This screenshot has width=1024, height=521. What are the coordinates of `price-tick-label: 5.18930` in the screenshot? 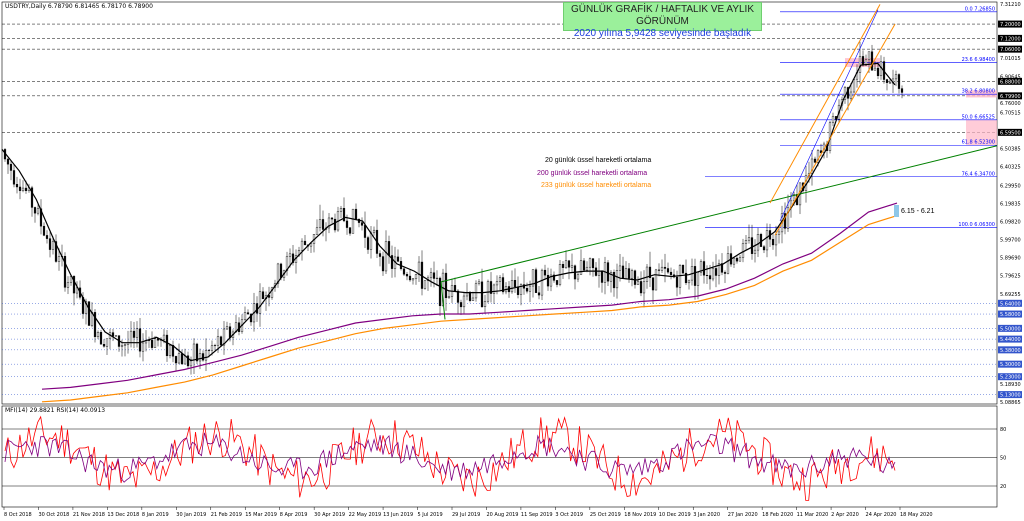 It's located at (1010, 385).